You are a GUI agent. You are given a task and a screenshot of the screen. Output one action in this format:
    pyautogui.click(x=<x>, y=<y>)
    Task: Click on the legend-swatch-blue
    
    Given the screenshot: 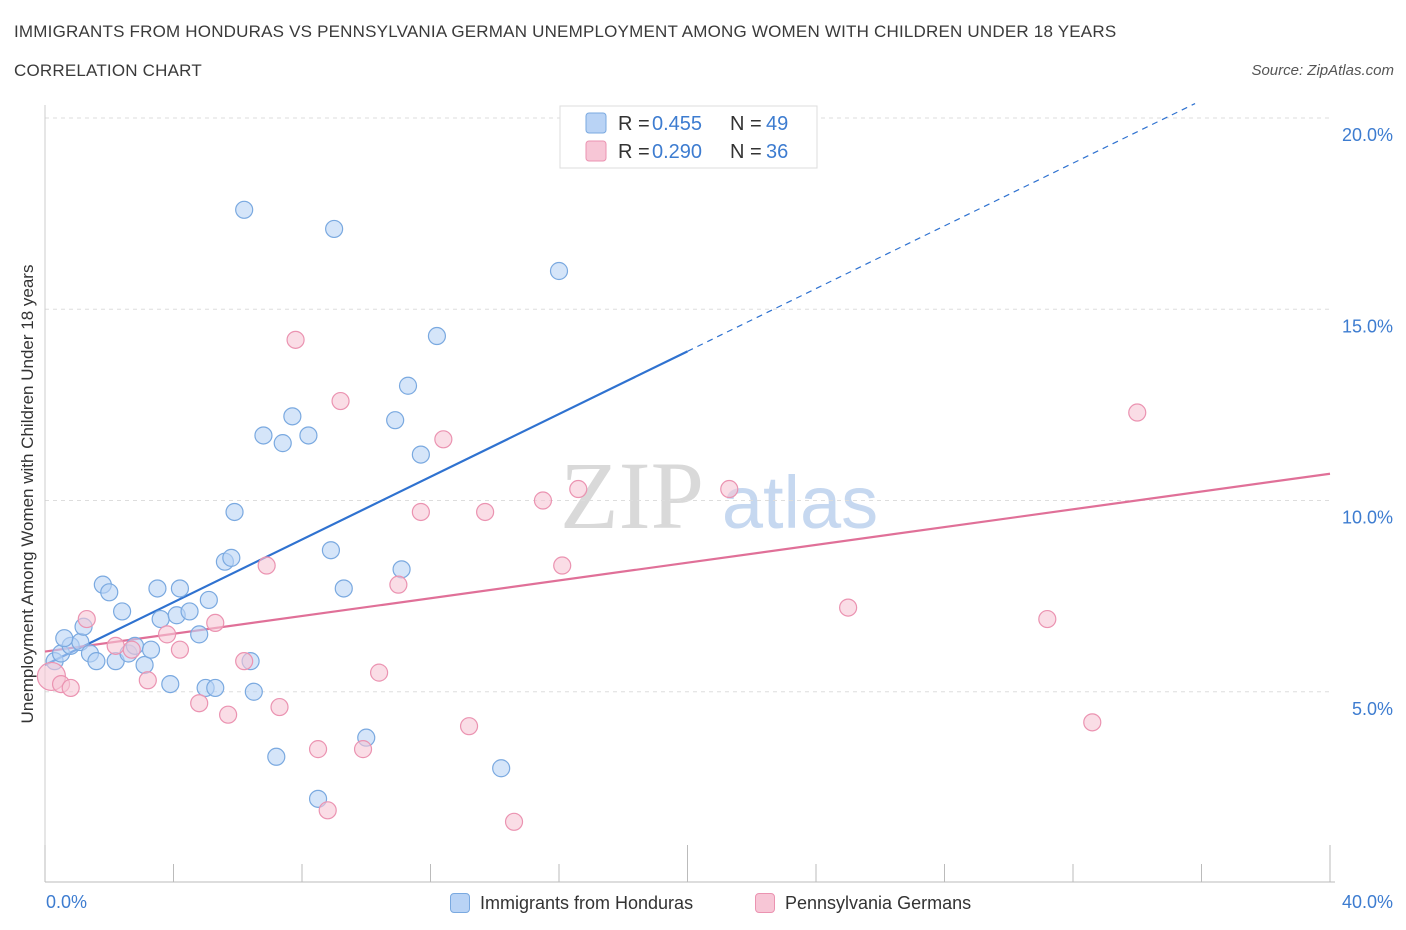 What is the action you would take?
    pyautogui.click(x=596, y=123)
    